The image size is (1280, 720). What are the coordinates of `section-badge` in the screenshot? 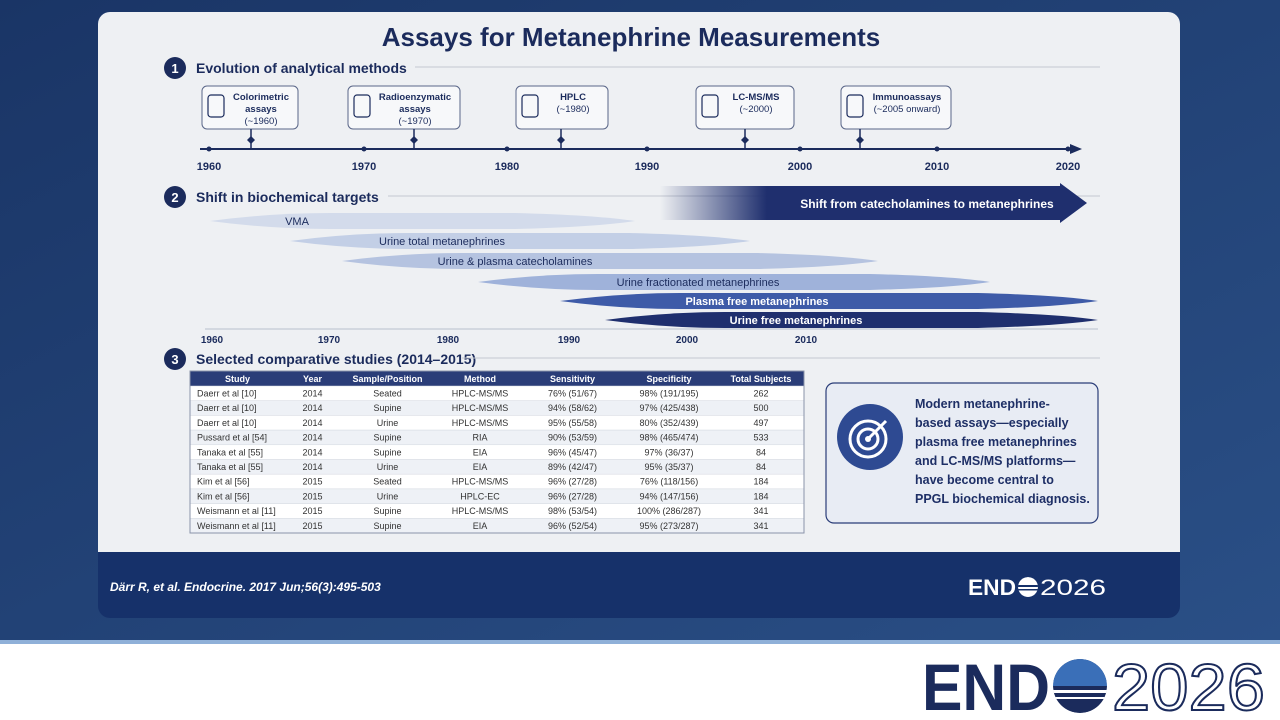 It's located at (175, 359).